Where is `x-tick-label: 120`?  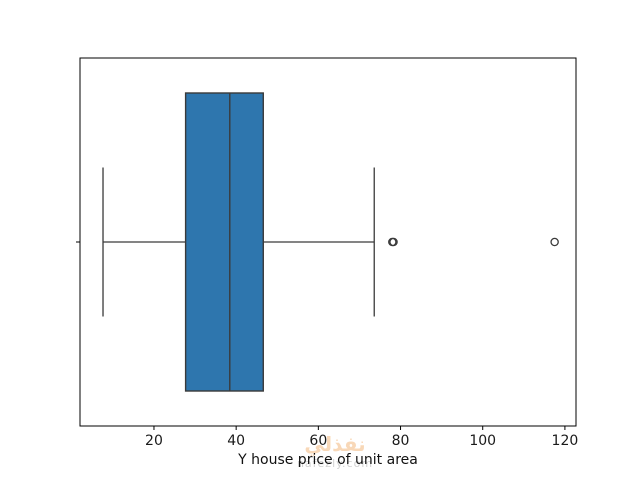 x-tick-label: 120 is located at coordinates (565, 441).